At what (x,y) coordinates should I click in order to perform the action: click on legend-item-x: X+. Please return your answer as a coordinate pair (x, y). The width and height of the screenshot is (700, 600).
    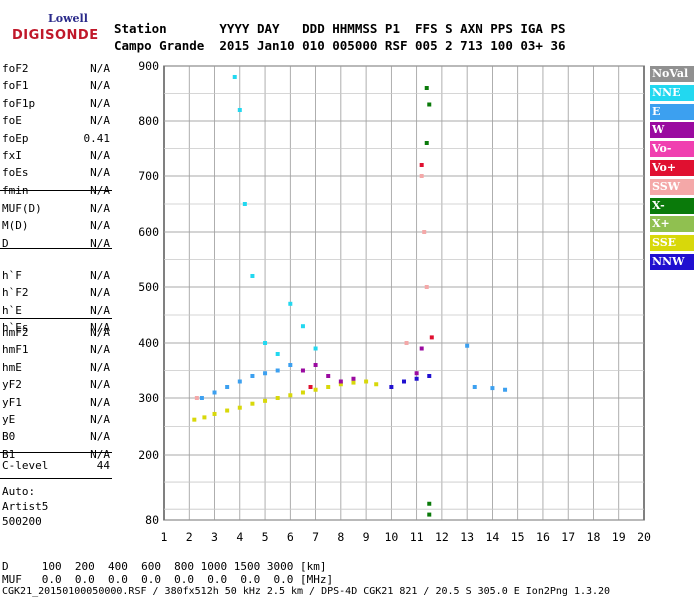
    Looking at the image, I should click on (672, 224).